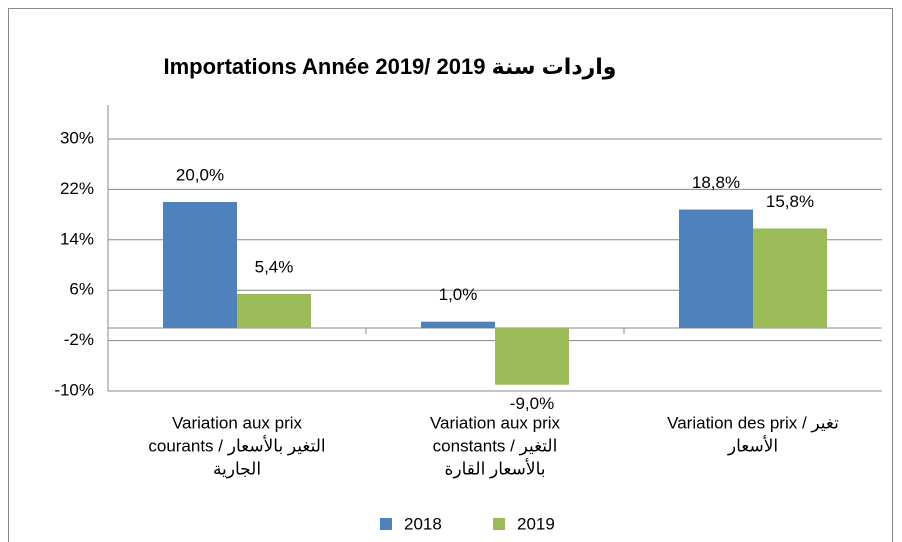 Image resolution: width=902 pixels, height=542 pixels. Describe the element at coordinates (236, 445) in the screenshot. I see `x-tick-label: التغير بالأسعار / courants` at that location.